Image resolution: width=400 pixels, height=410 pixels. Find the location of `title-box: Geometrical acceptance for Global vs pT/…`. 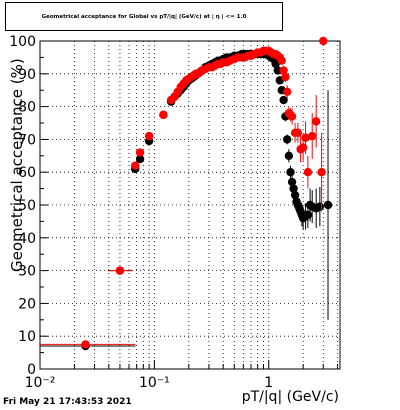

title-box: Geometrical acceptance for Global vs pT/… is located at coordinates (144, 16).